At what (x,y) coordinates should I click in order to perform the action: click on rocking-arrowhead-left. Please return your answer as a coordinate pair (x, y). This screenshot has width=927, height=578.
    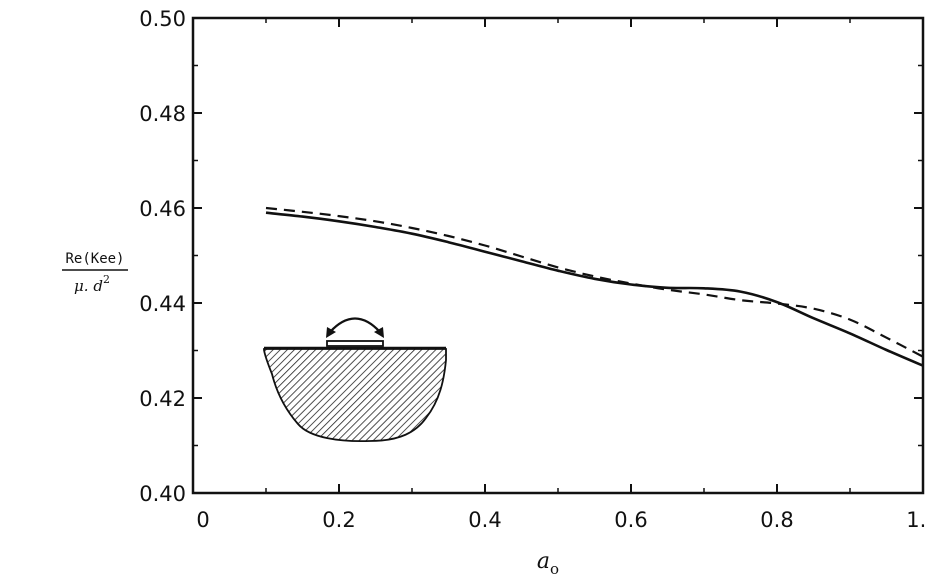
    Looking at the image, I should click on (331, 332).